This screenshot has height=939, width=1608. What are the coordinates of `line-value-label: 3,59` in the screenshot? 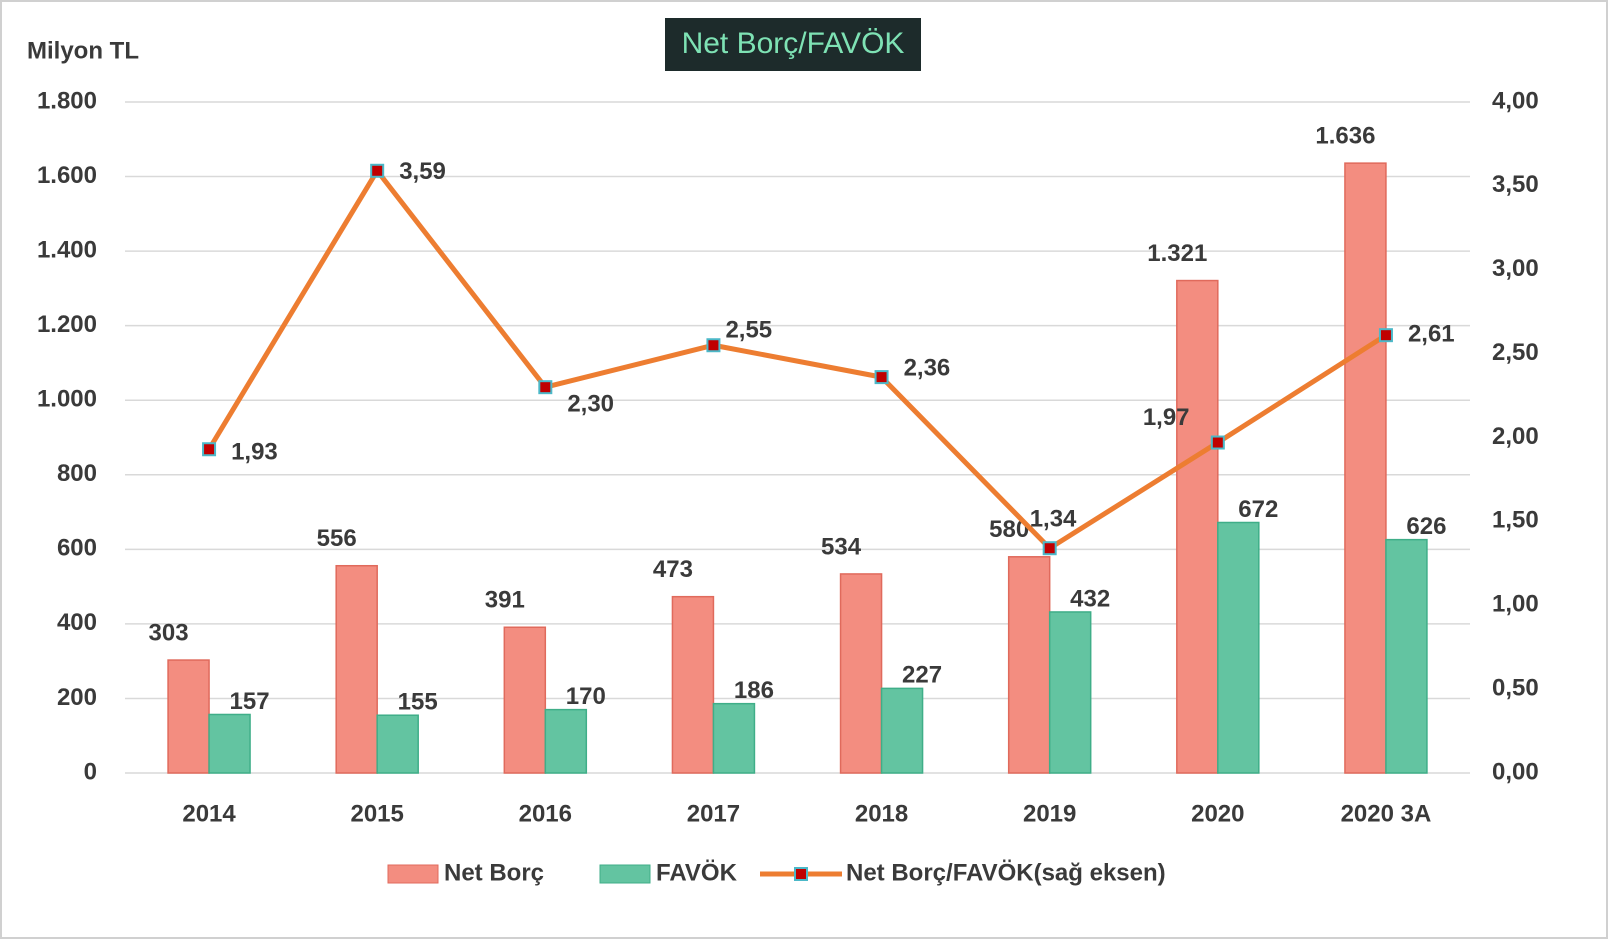 It's located at (422, 171).